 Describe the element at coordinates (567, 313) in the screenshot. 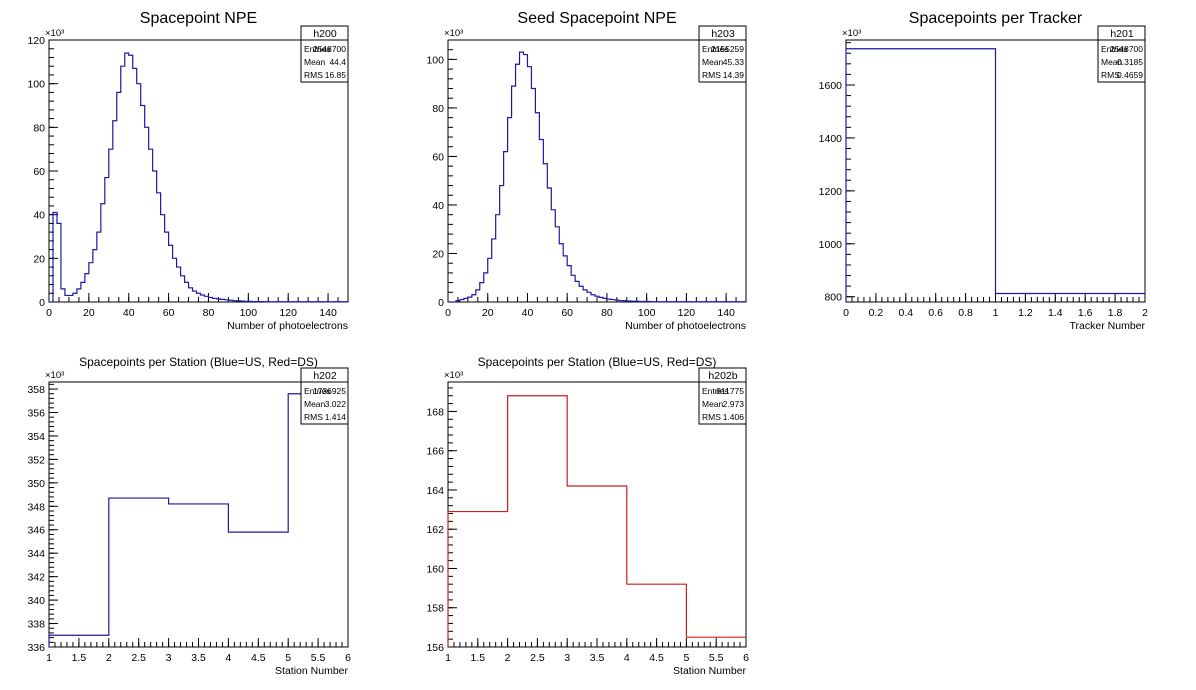

I see `x-tick-label: 60` at that location.